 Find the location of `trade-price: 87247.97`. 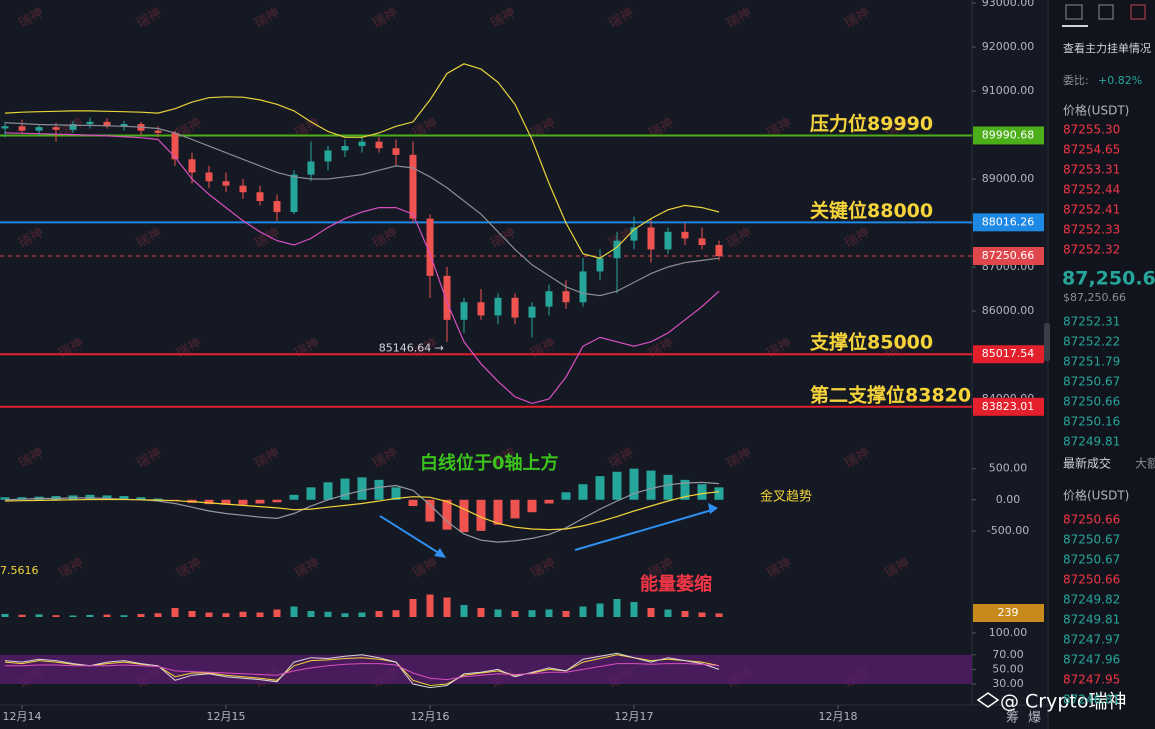

trade-price: 87247.97 is located at coordinates (1091, 640).